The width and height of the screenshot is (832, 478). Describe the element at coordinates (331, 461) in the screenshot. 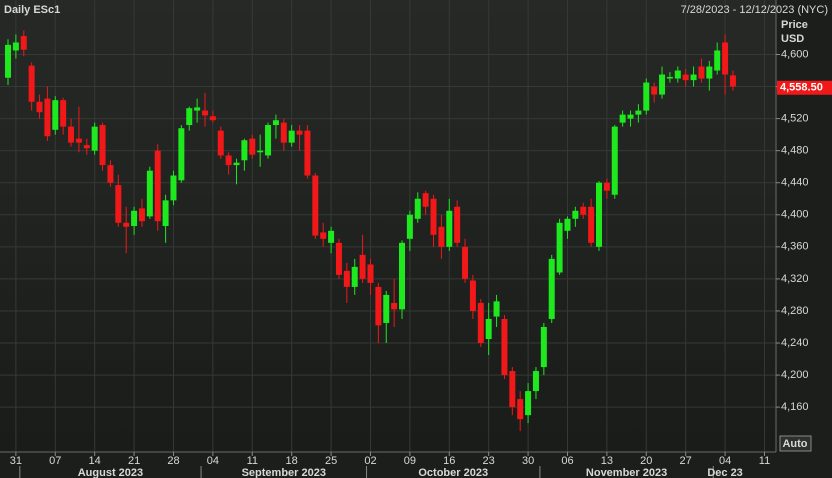

I see `x-tick-label: 25` at that location.